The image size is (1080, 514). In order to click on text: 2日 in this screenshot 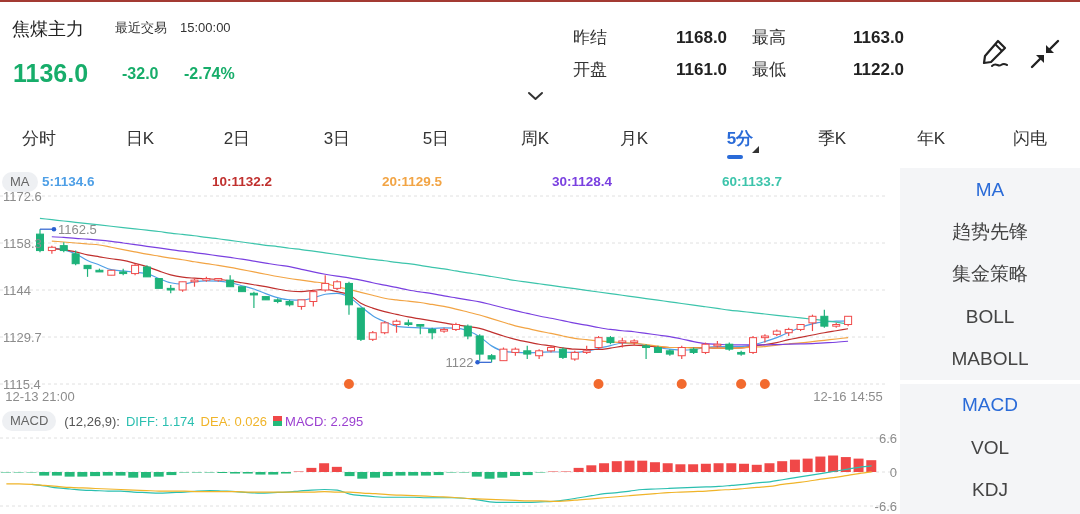, I will do `click(237, 139)`.